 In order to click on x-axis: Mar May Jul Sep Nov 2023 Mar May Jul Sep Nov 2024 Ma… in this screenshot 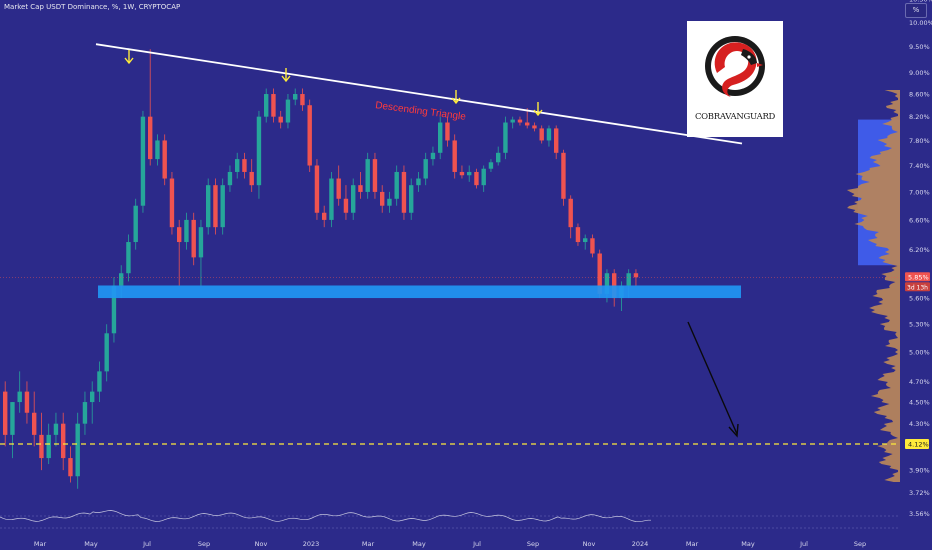, I will do `click(450, 544)`.